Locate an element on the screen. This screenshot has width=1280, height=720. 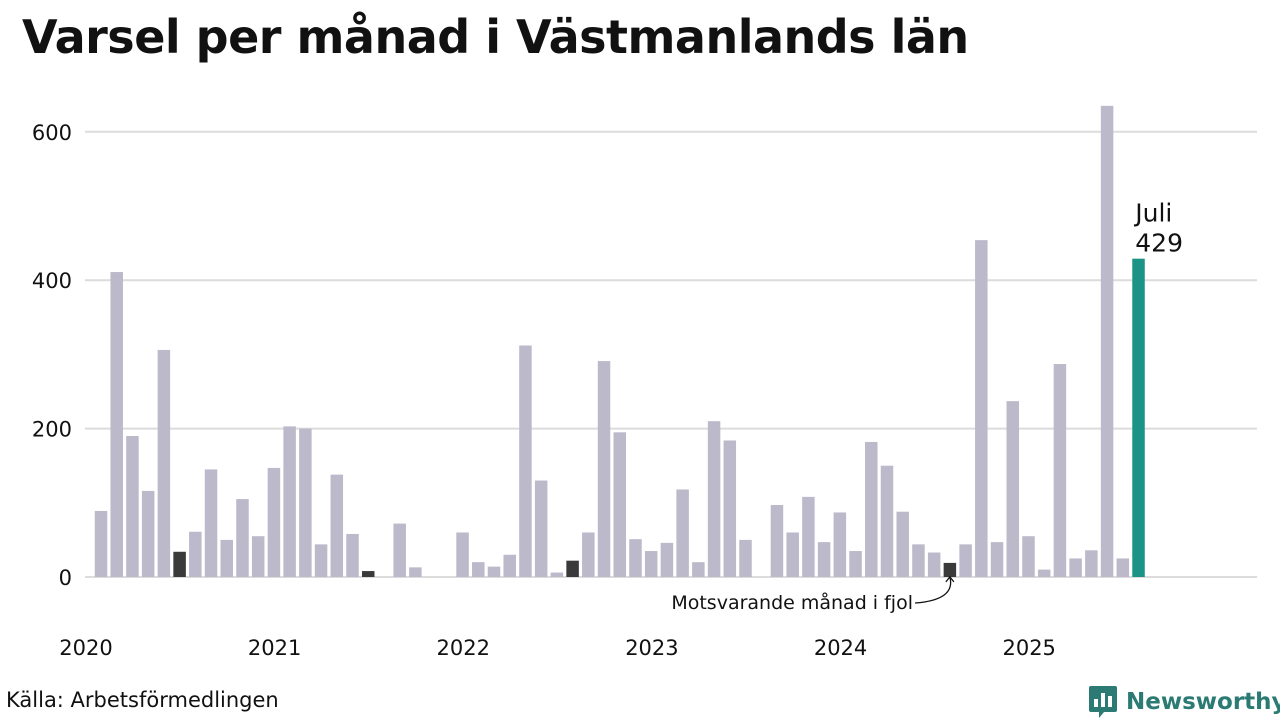
annotation: Motsvarande månad i fjol is located at coordinates (813, 594).